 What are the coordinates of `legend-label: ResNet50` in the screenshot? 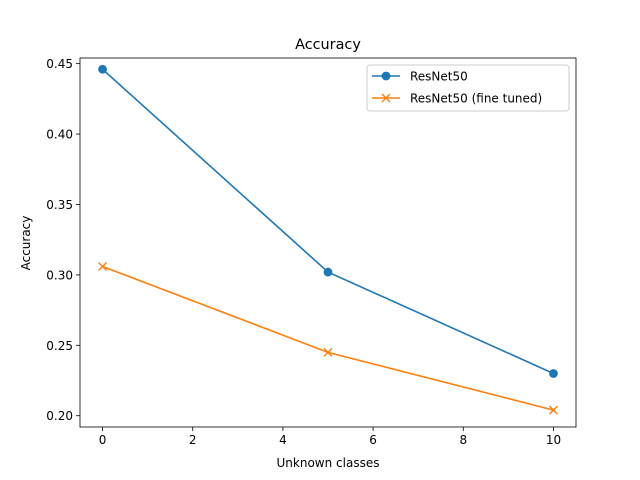 It's located at (439, 77).